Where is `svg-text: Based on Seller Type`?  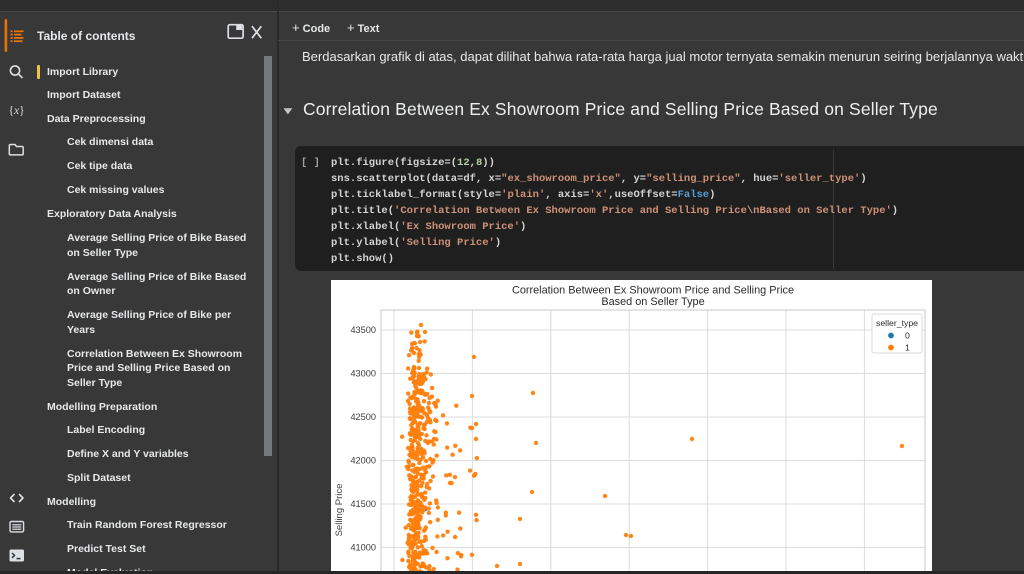 svg-text: Based on Seller Type is located at coordinates (652, 302).